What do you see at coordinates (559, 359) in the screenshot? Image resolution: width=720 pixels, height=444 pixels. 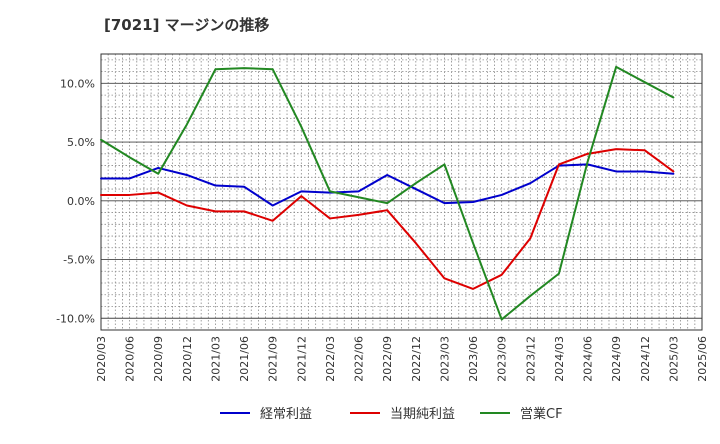 I see `x-tick-label: 2024/03` at bounding box center [559, 359].